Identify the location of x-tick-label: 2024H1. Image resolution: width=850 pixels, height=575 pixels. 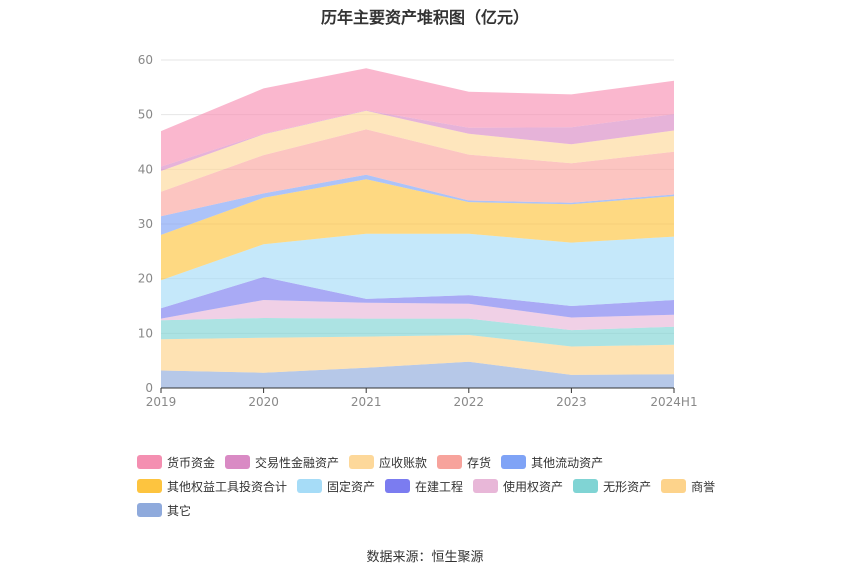
(673, 402).